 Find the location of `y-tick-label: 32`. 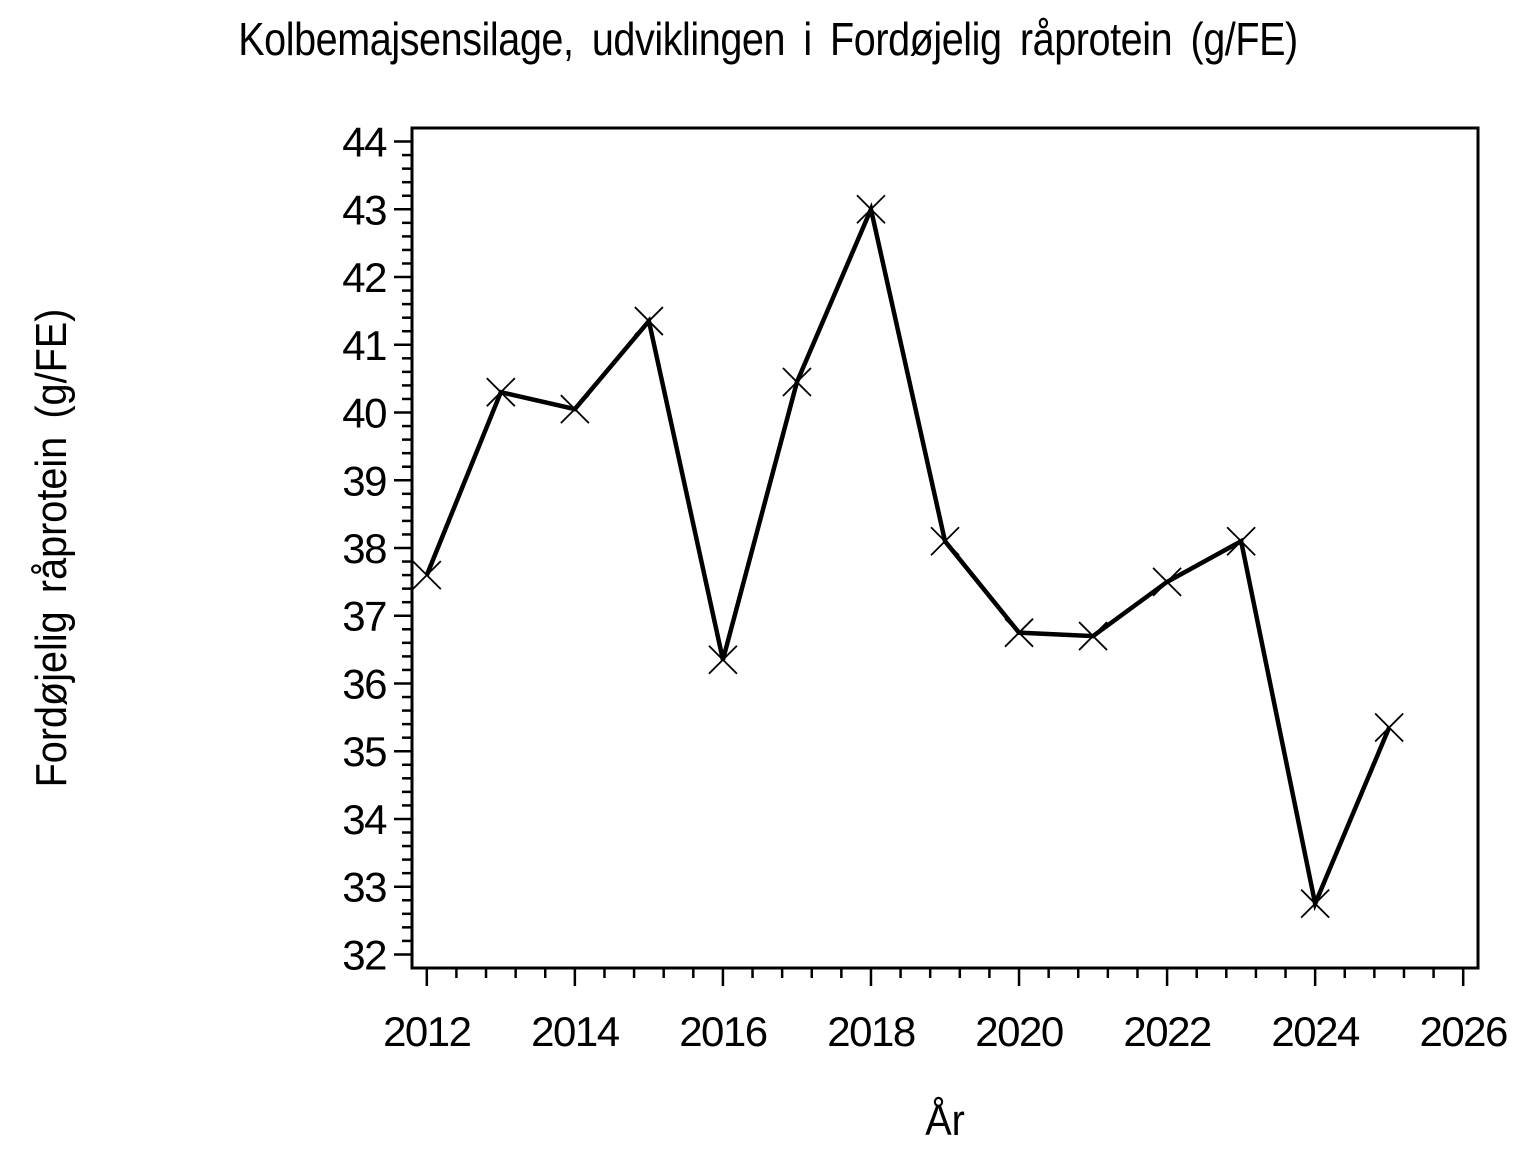

y-tick-label: 32 is located at coordinates (364, 954).